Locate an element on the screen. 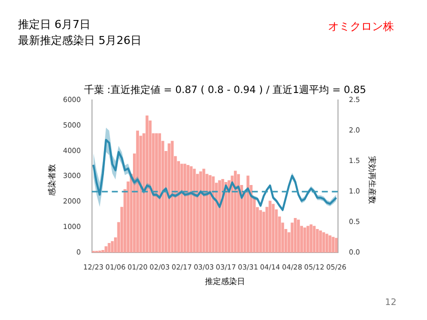  y2-axis-title: 実効再生産数 is located at coordinates (372, 180).